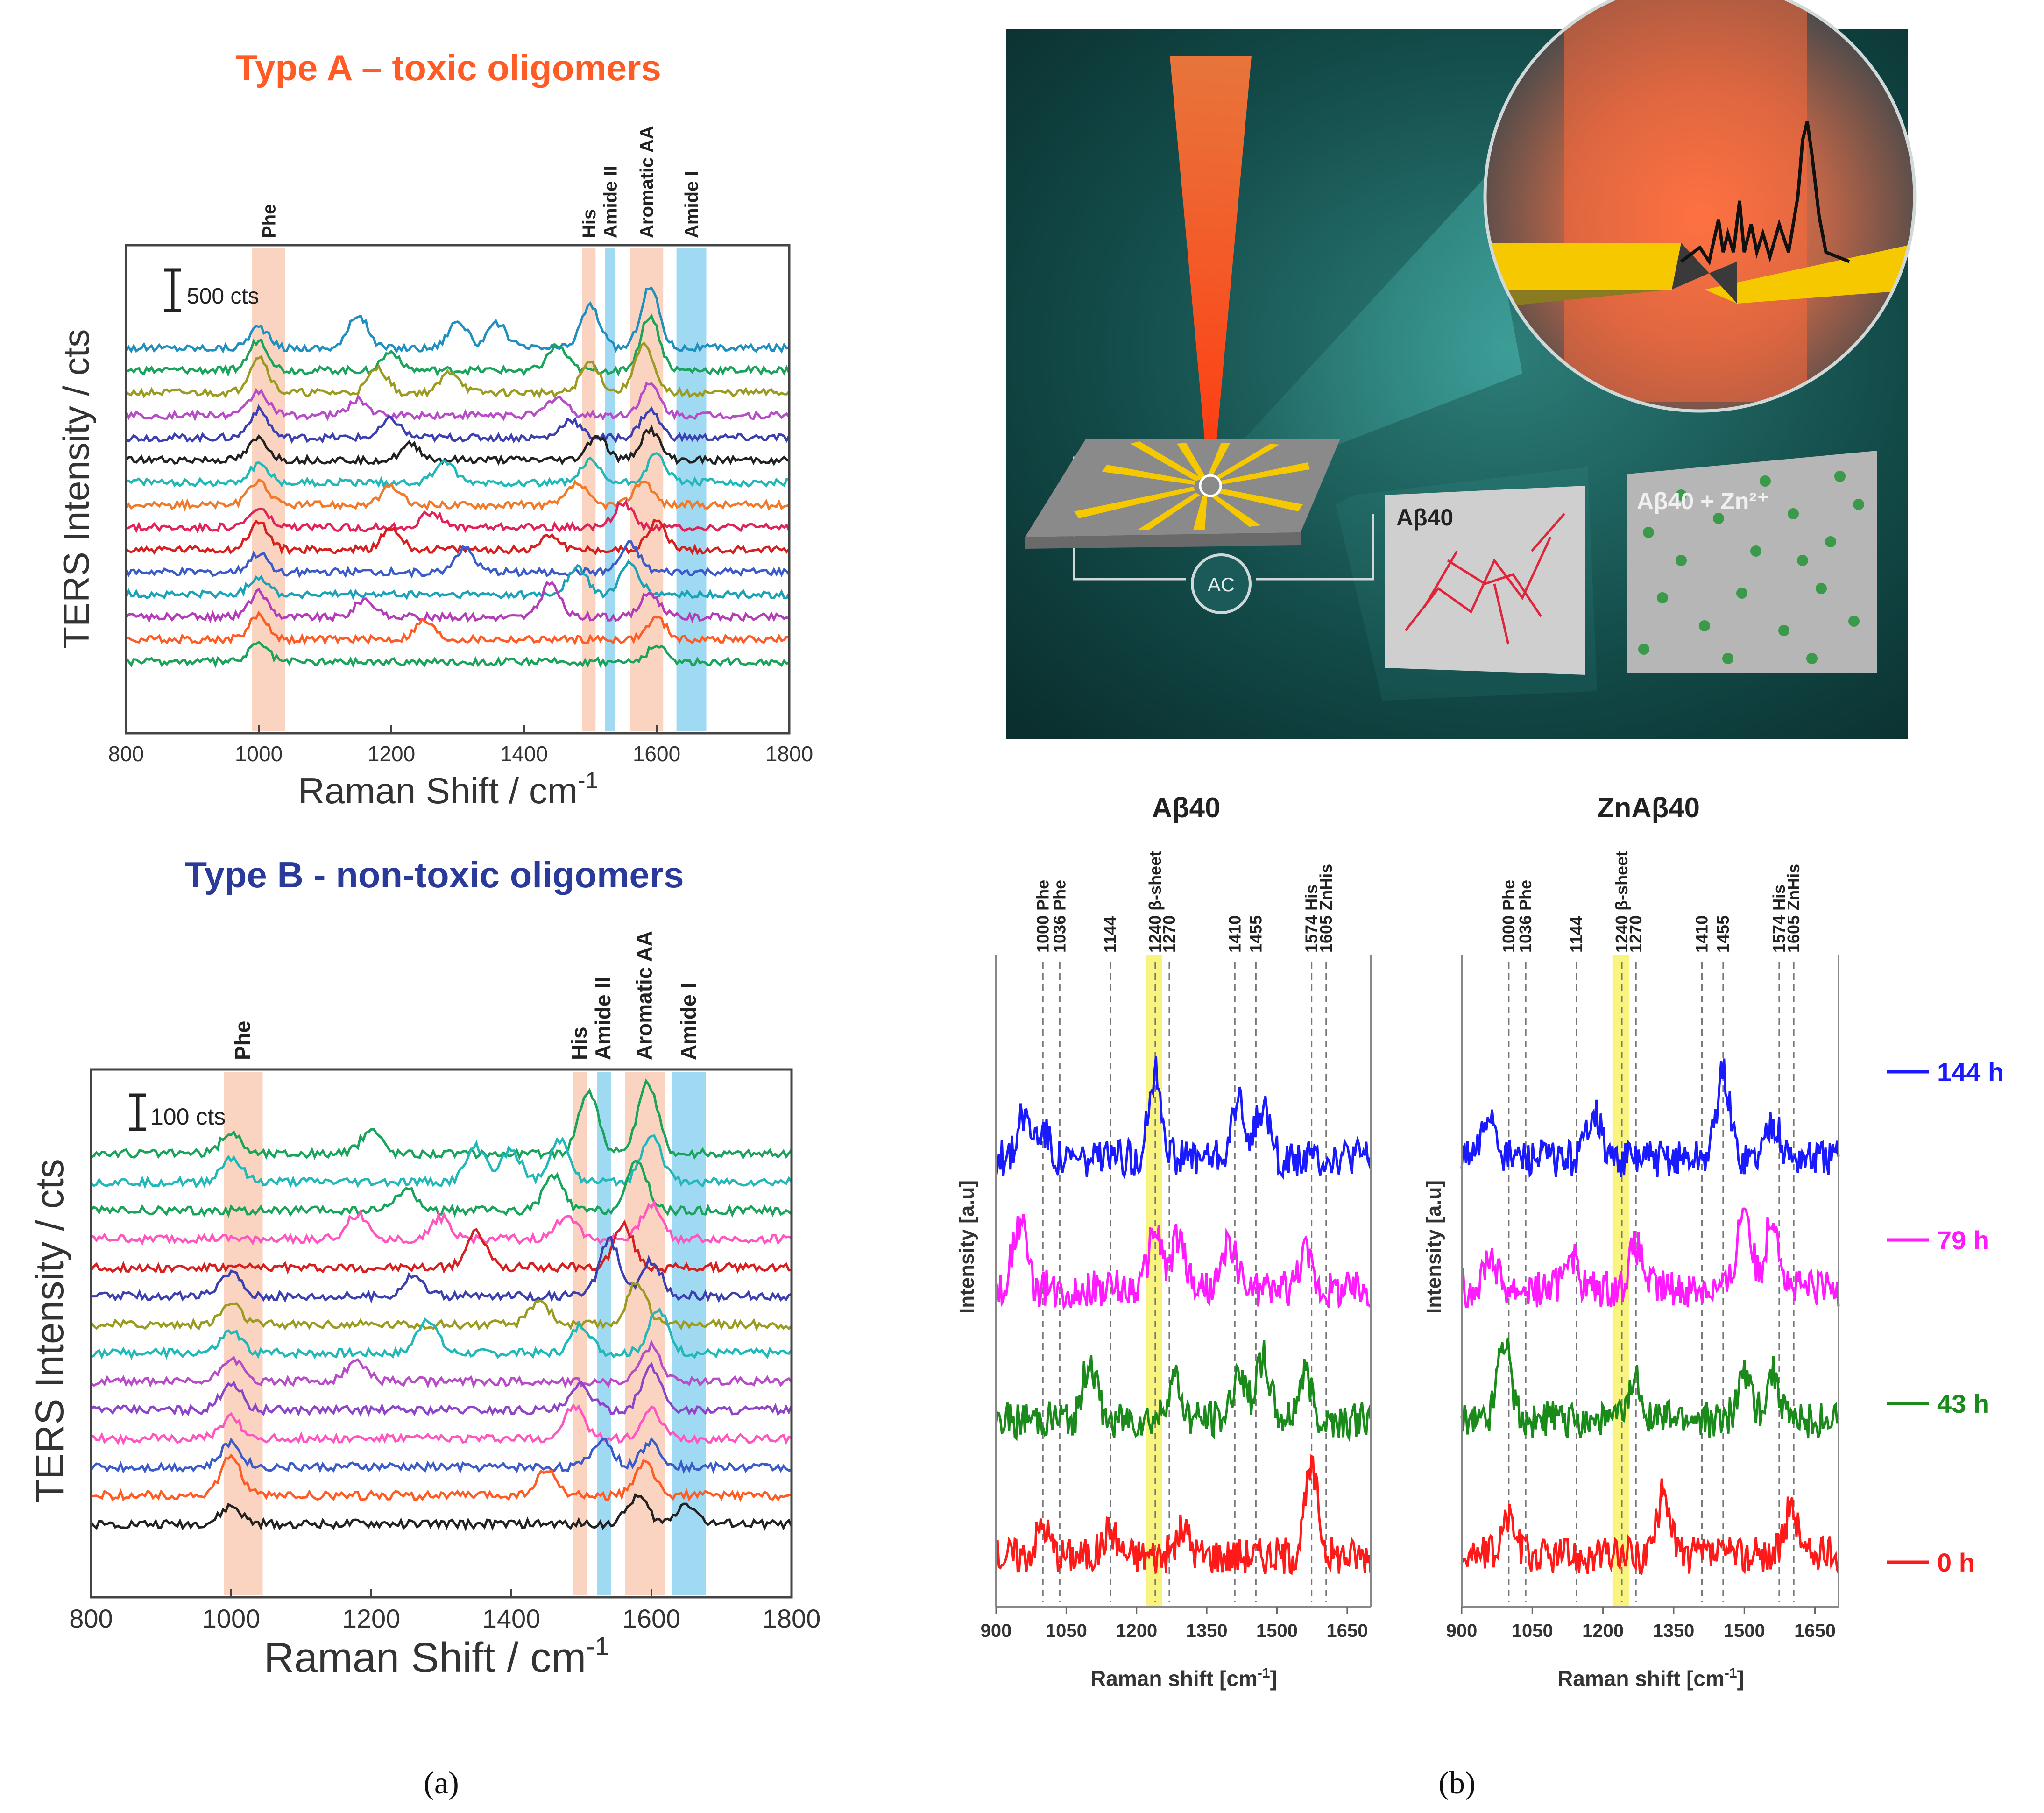  Describe the element at coordinates (644, 995) in the screenshot. I see `band-label: Aromatic AA` at that location.